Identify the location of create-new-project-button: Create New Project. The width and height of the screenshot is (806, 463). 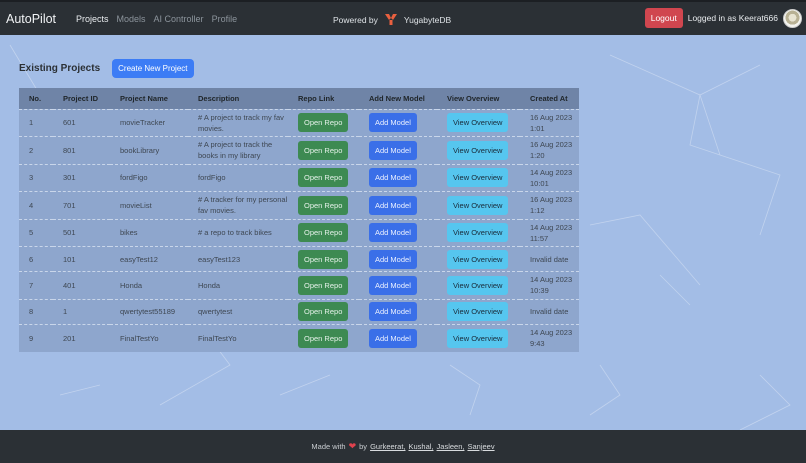
(153, 68).